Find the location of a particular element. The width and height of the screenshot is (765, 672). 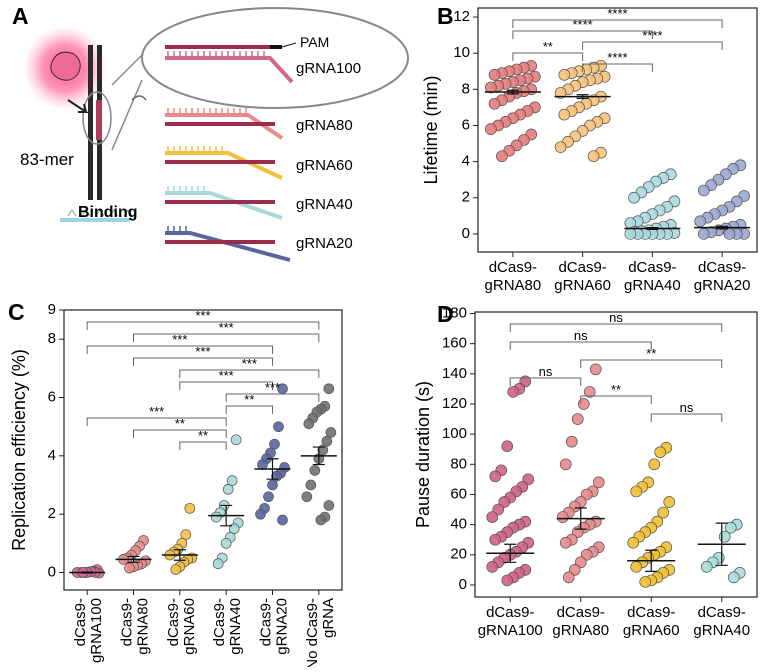

target-strand is located at coordinates (220, 202).